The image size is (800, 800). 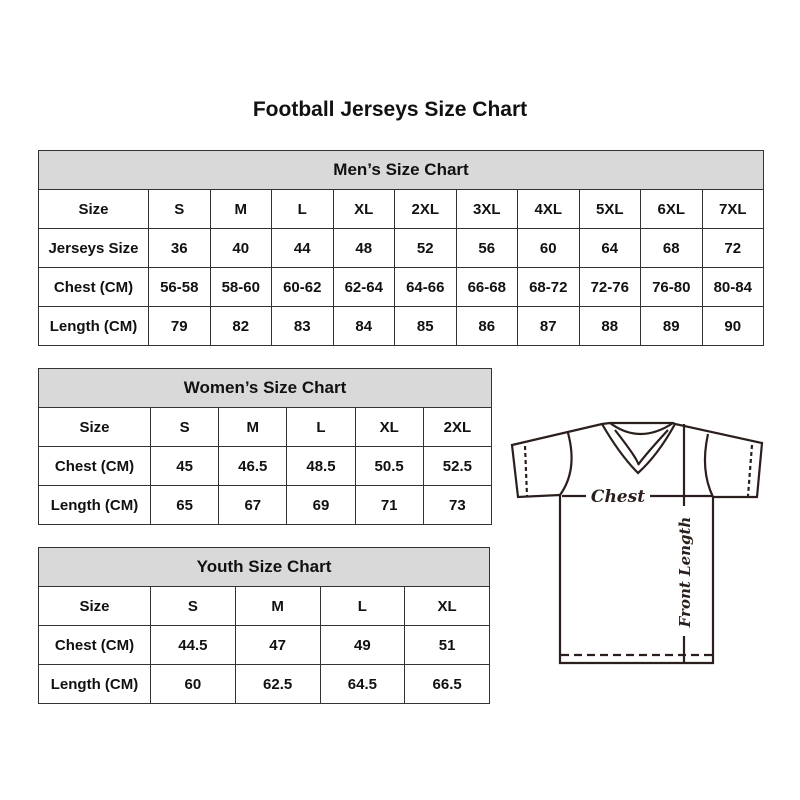 What do you see at coordinates (363, 248) in the screenshot?
I see `table-cell: 48` at bounding box center [363, 248].